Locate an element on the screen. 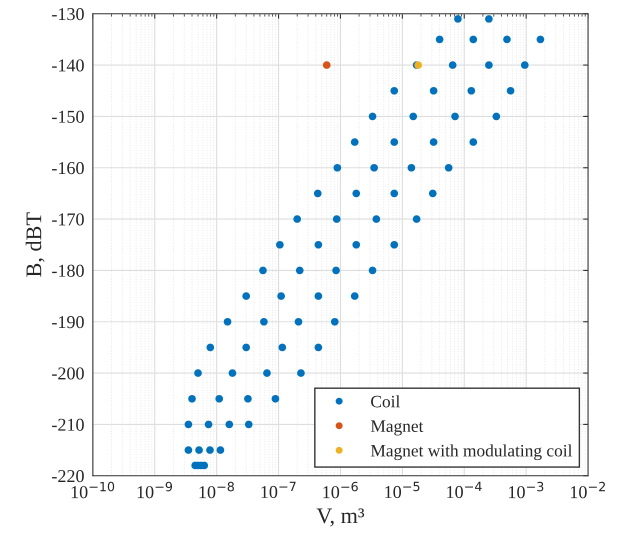 This screenshot has width=619, height=550. y-tick-label: -210 is located at coordinates (68, 424).